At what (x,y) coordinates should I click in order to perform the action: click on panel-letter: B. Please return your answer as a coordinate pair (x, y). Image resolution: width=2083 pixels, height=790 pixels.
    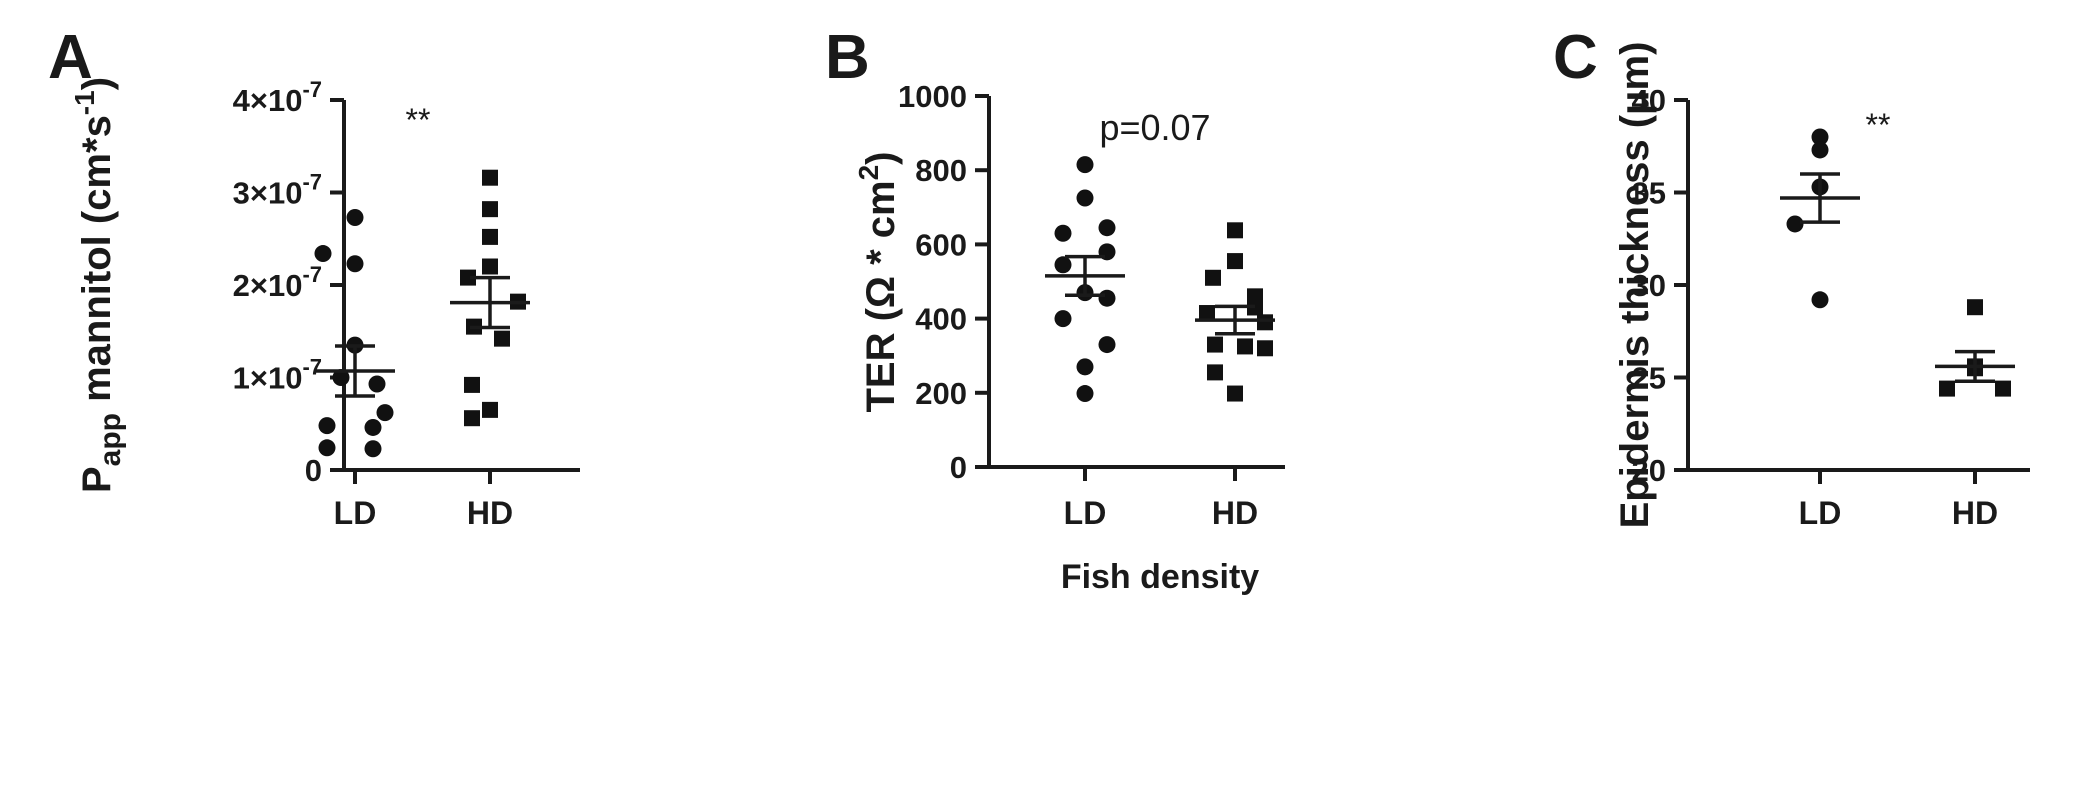
    Looking at the image, I should click on (847, 57).